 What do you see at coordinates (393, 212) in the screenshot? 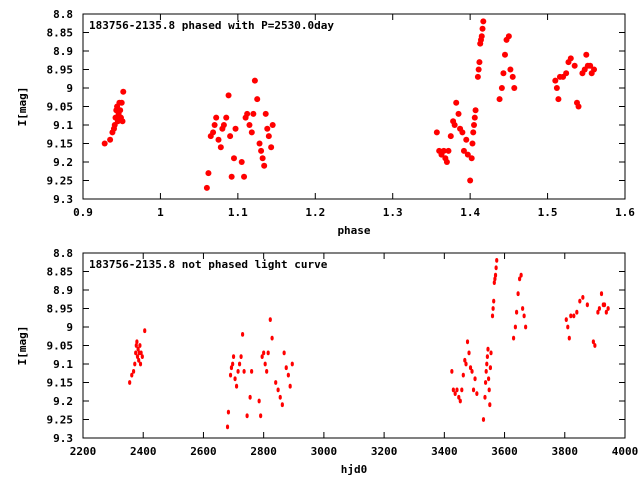
I see `x-tick-label: 1.3` at bounding box center [393, 212].